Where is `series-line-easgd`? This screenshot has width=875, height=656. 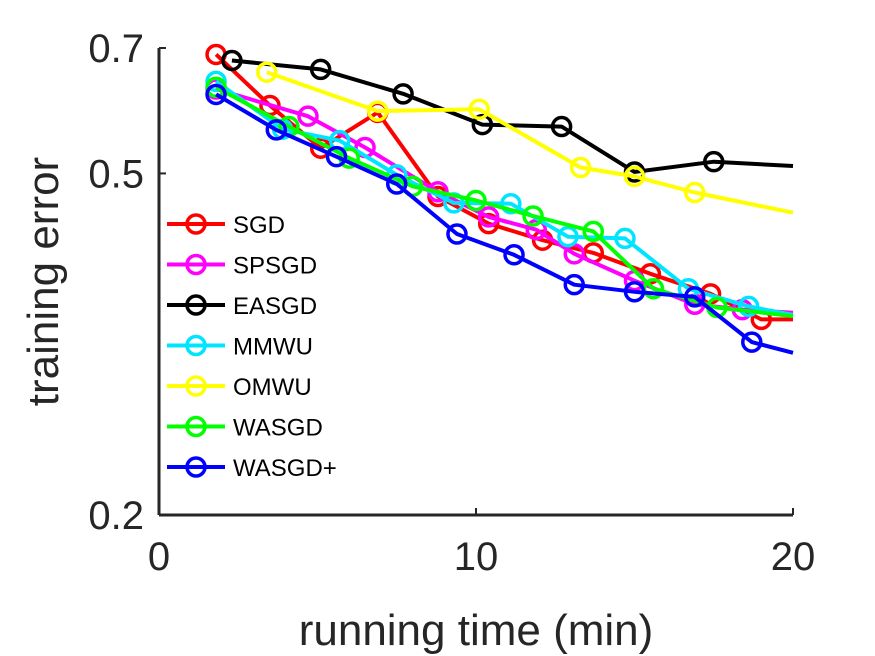 series-line-easgd is located at coordinates (512, 116).